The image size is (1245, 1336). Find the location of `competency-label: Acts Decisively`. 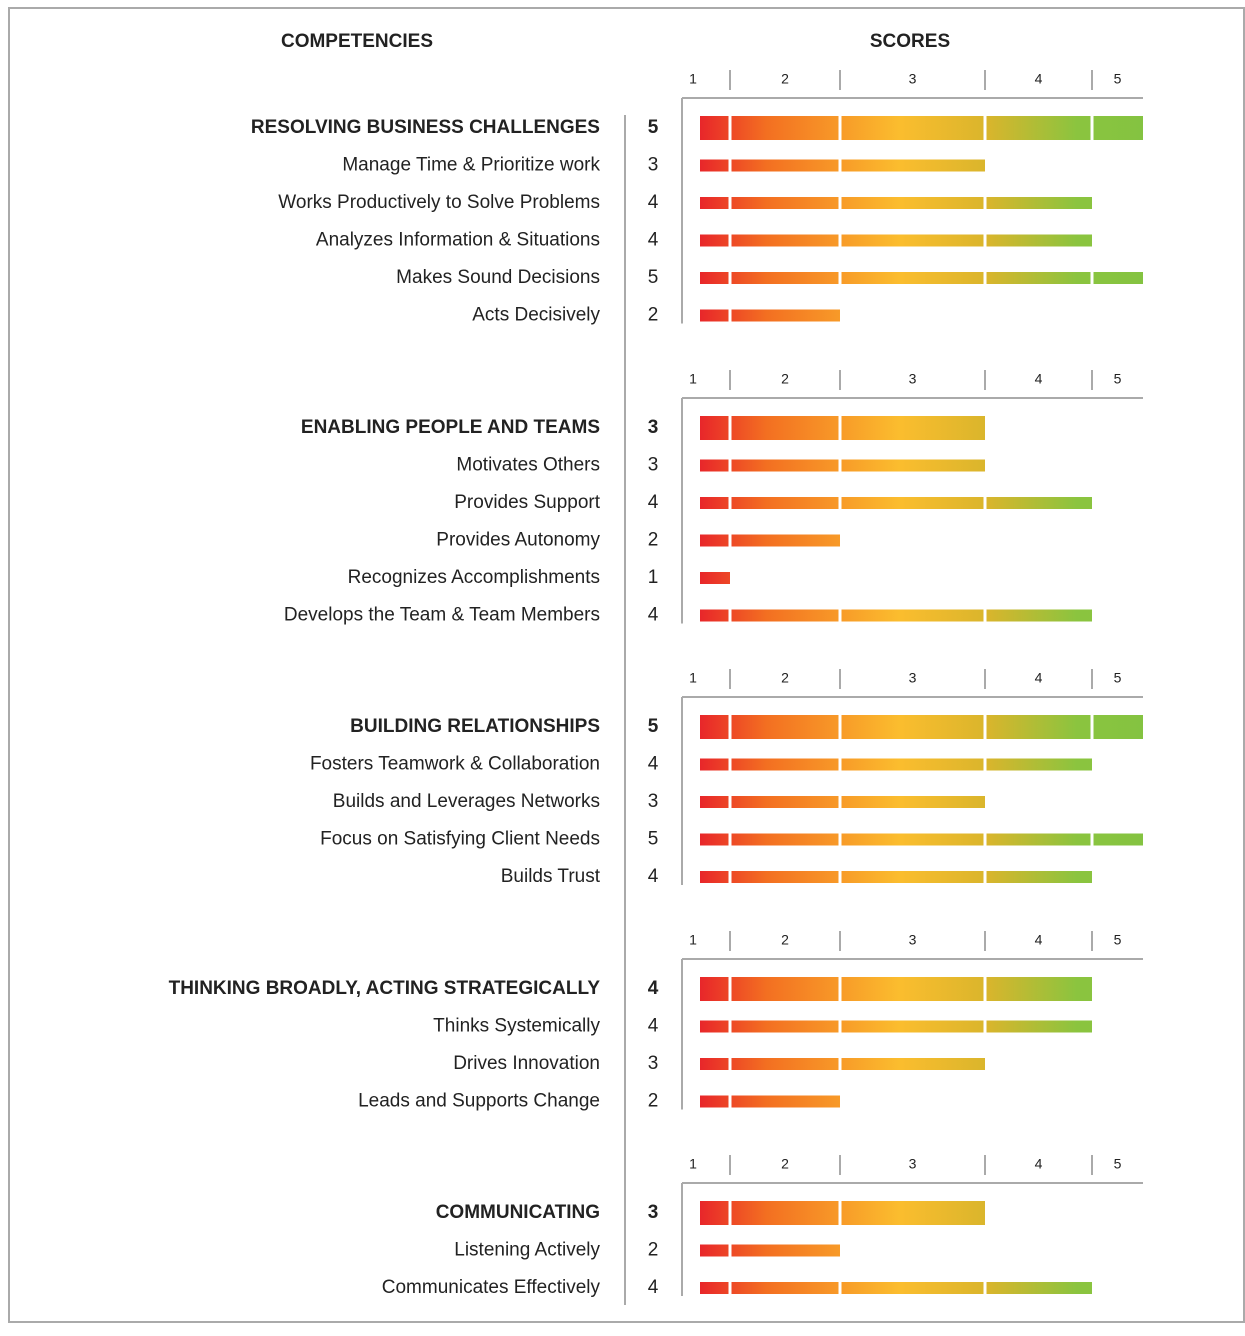

competency-label: Acts Decisively is located at coordinates (536, 315).